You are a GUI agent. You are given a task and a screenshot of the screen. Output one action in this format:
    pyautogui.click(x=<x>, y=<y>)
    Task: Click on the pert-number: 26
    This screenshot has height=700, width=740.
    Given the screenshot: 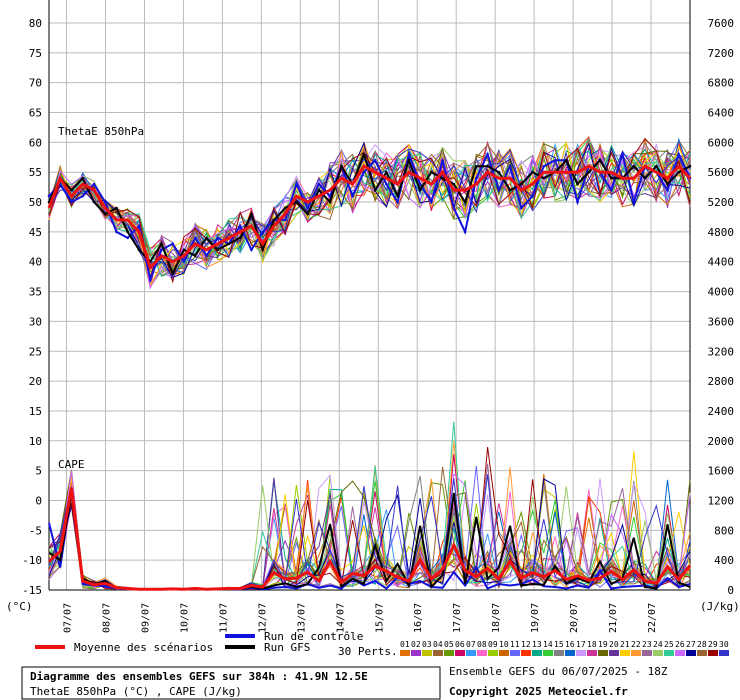 What is the action you would take?
    pyautogui.click(x=680, y=644)
    